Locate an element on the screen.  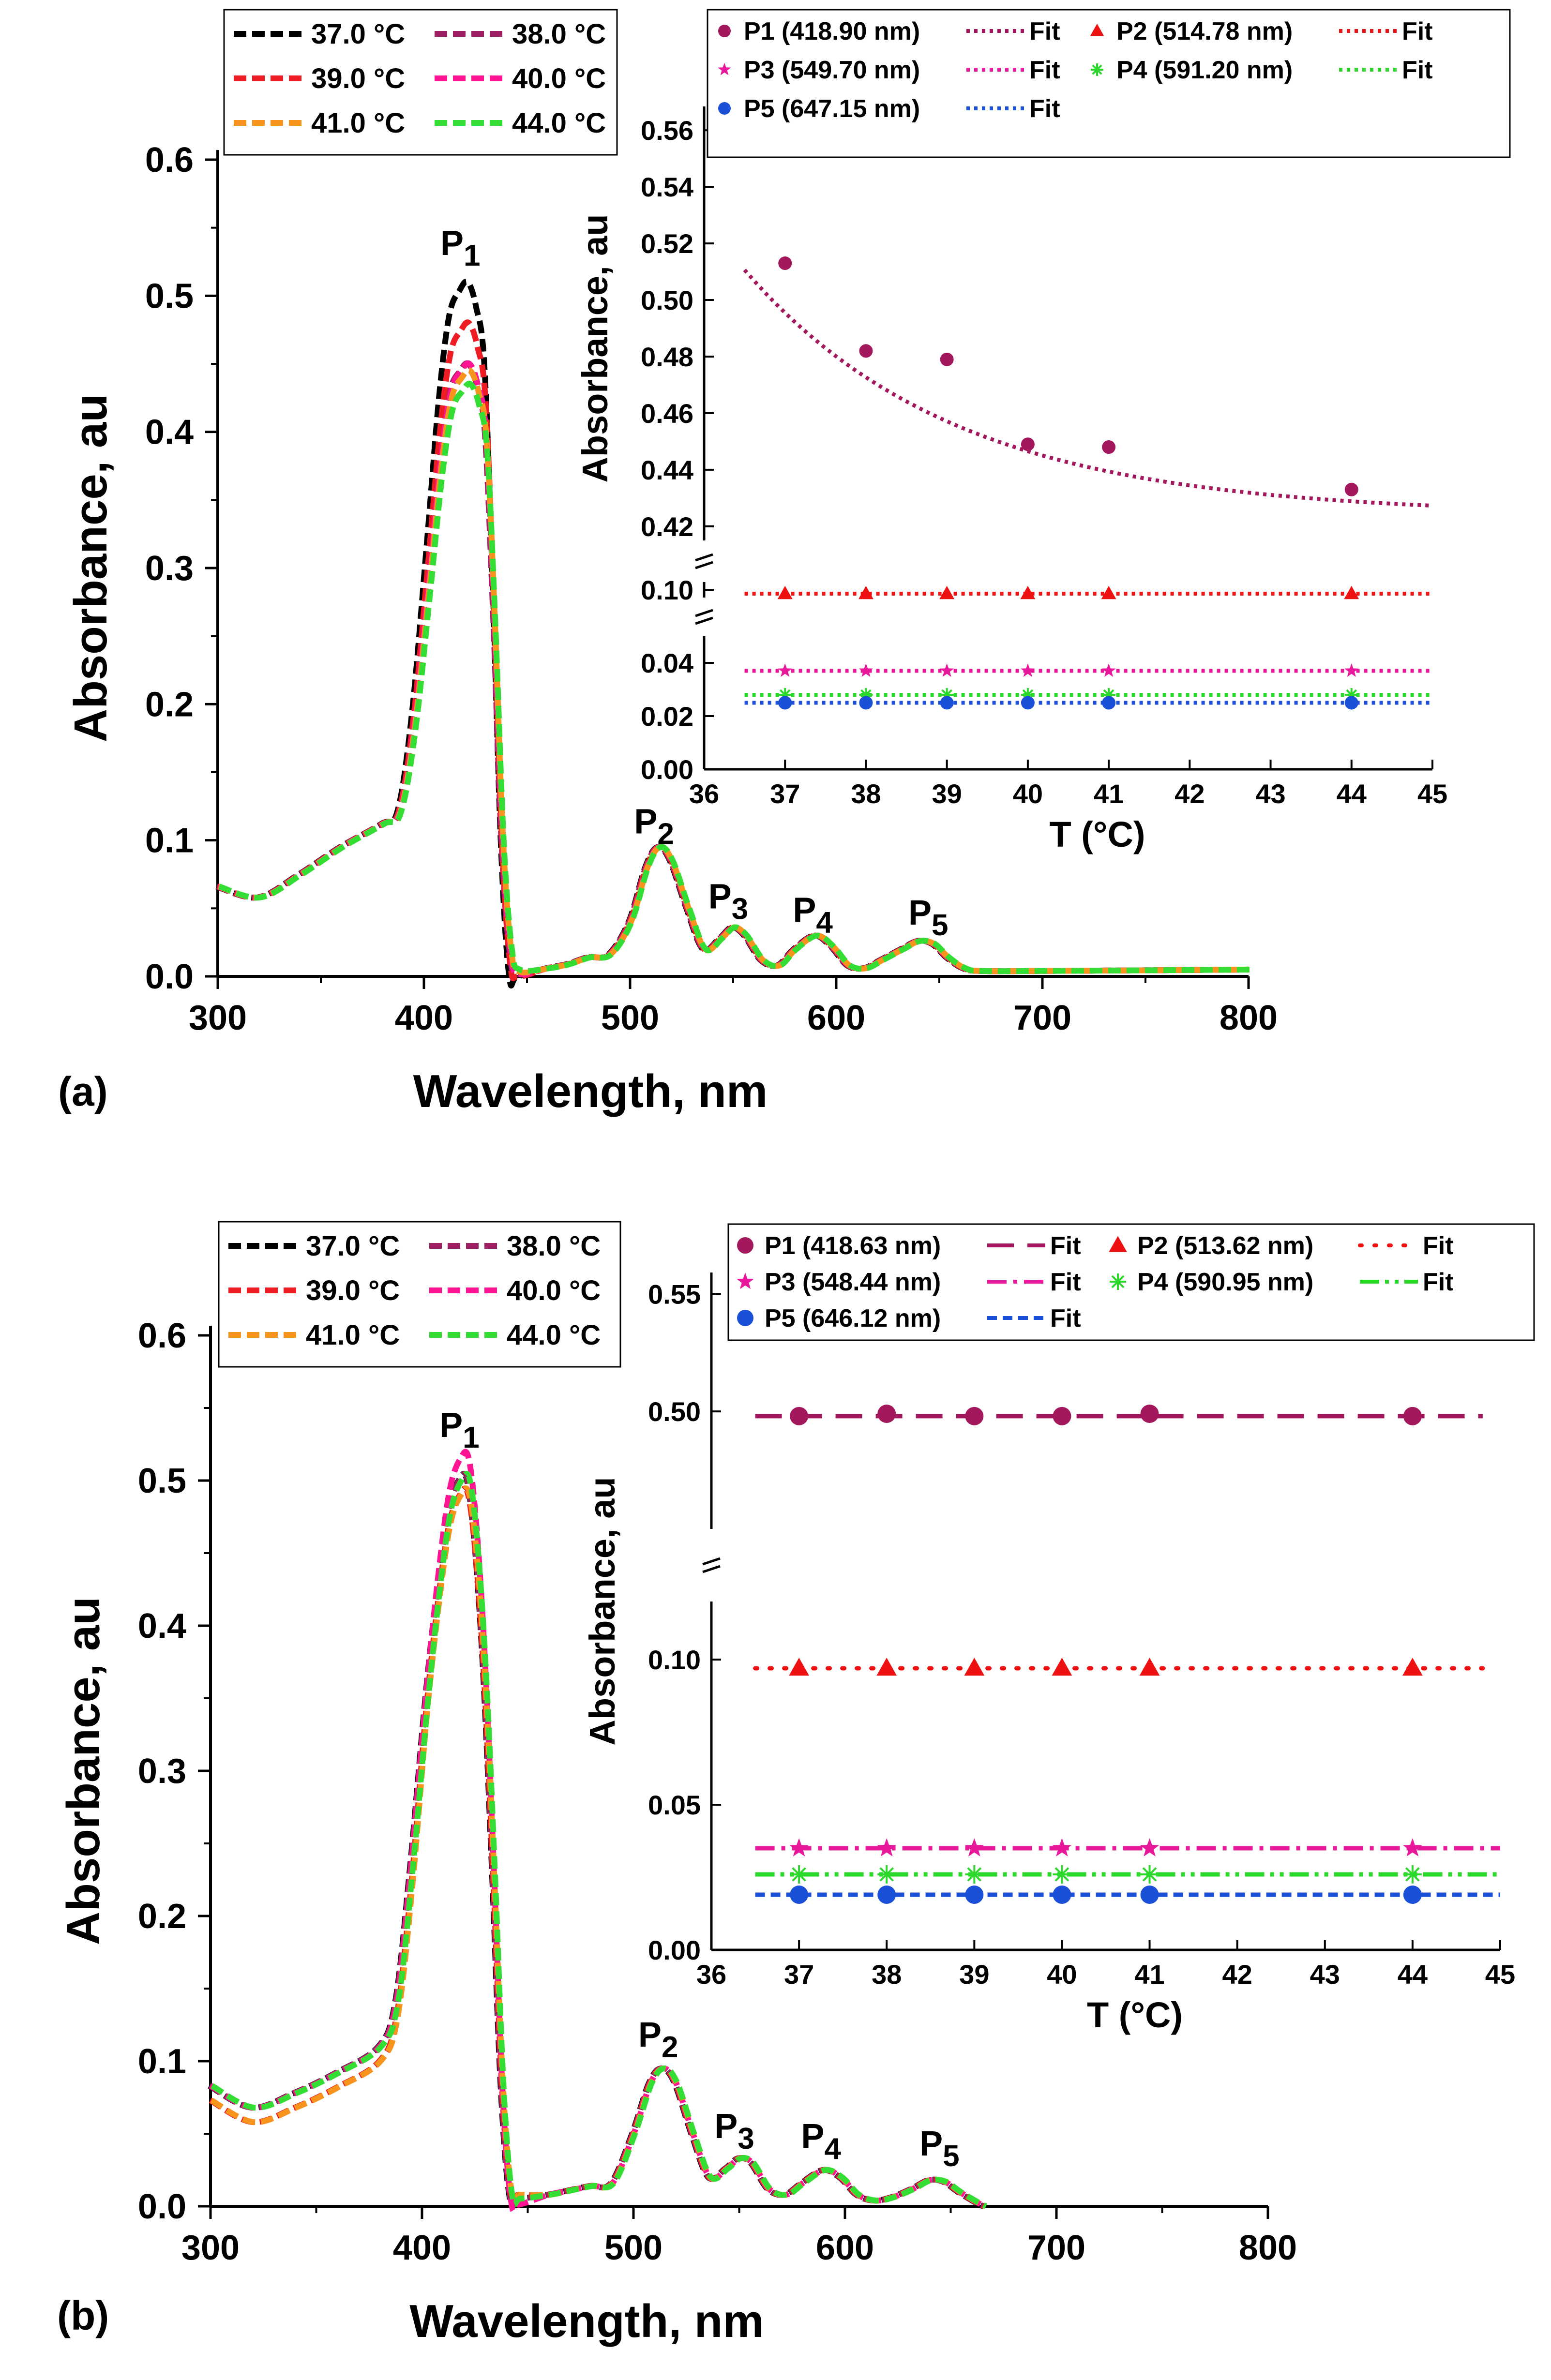
inset-legend-label: P3 (549.70 nm) is located at coordinates (832, 70).